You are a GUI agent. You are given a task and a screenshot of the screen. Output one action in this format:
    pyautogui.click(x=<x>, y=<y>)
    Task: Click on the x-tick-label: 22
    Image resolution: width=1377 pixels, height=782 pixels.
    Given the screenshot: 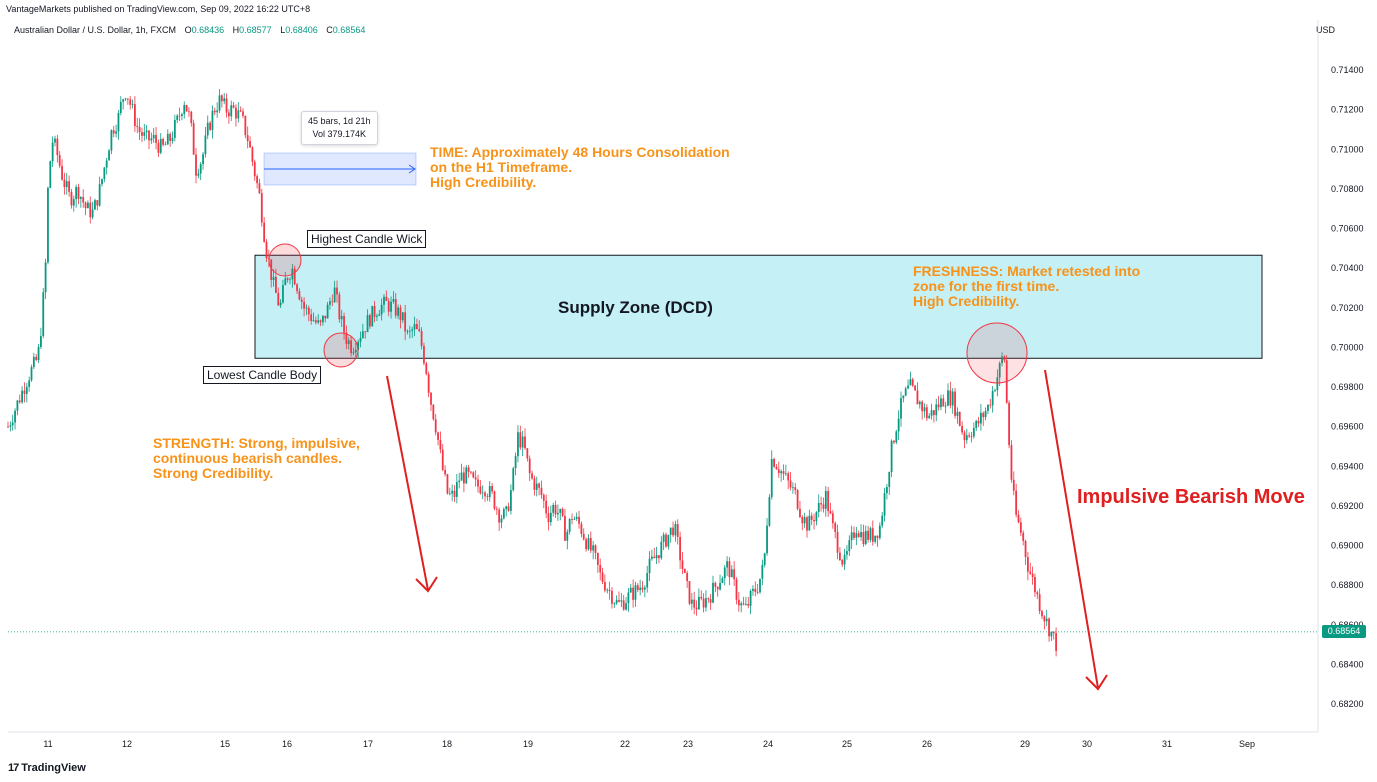 What is the action you would take?
    pyautogui.click(x=625, y=744)
    